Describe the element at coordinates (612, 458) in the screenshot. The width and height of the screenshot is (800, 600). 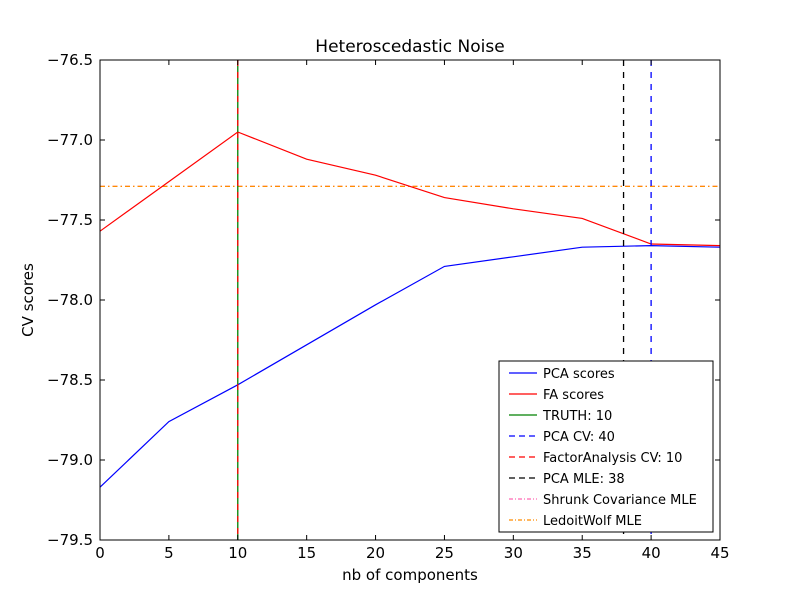
I see `legend-label: FactorAnalysis CV: 10` at that location.